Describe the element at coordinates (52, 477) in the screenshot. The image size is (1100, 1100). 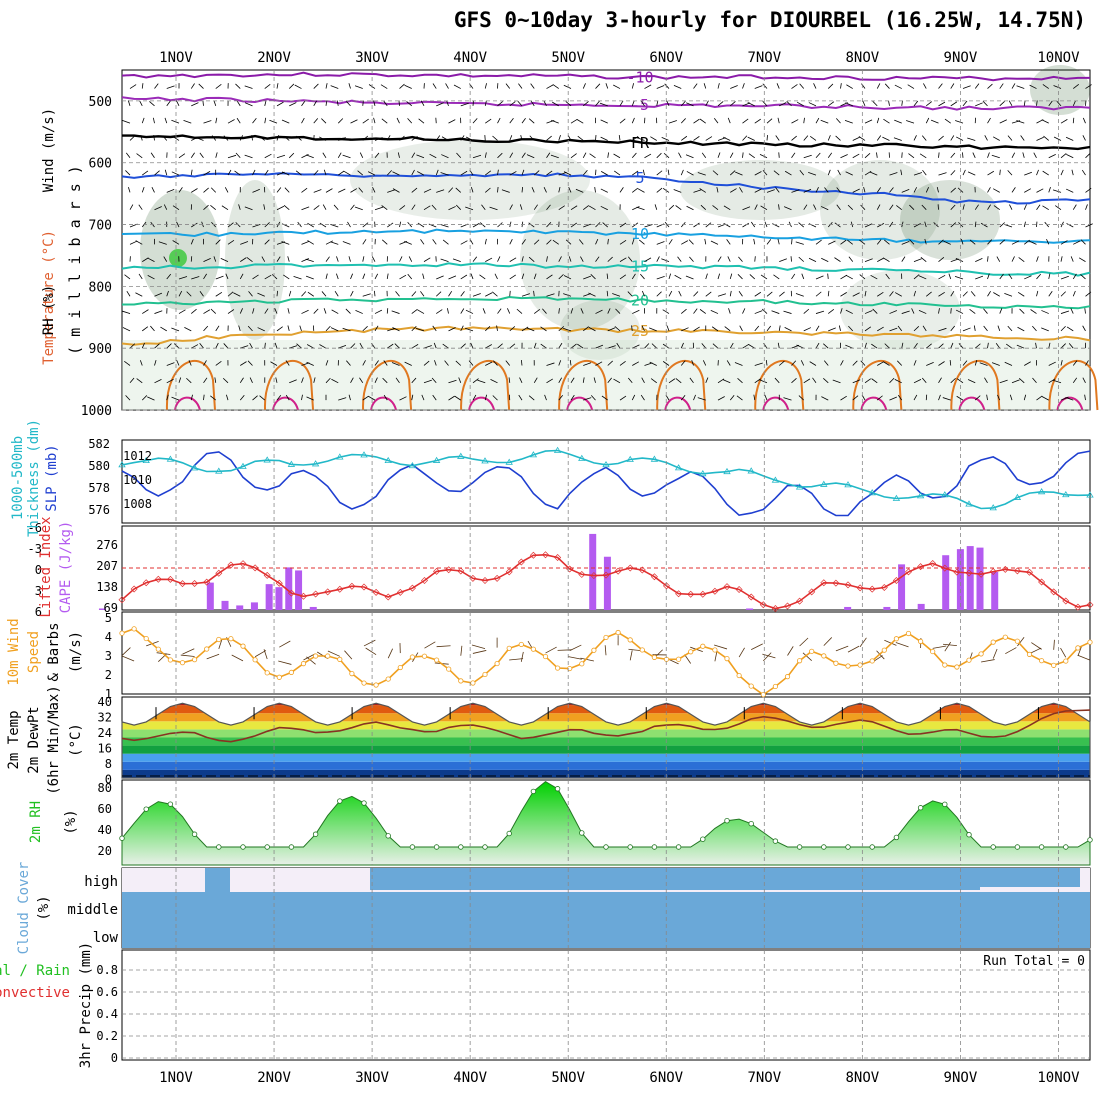
I see `slp-label: SLP (mb)` at that location.